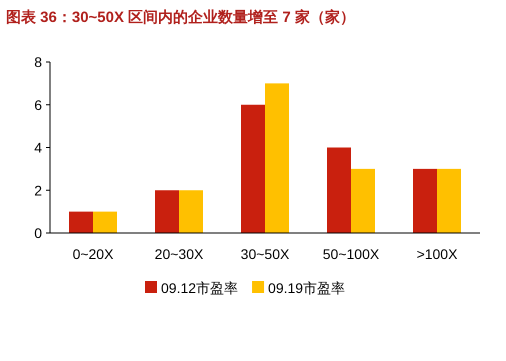 The image size is (506, 361). Describe the element at coordinates (265, 254) in the screenshot. I see `x-tick-label: 30~50X` at that location.